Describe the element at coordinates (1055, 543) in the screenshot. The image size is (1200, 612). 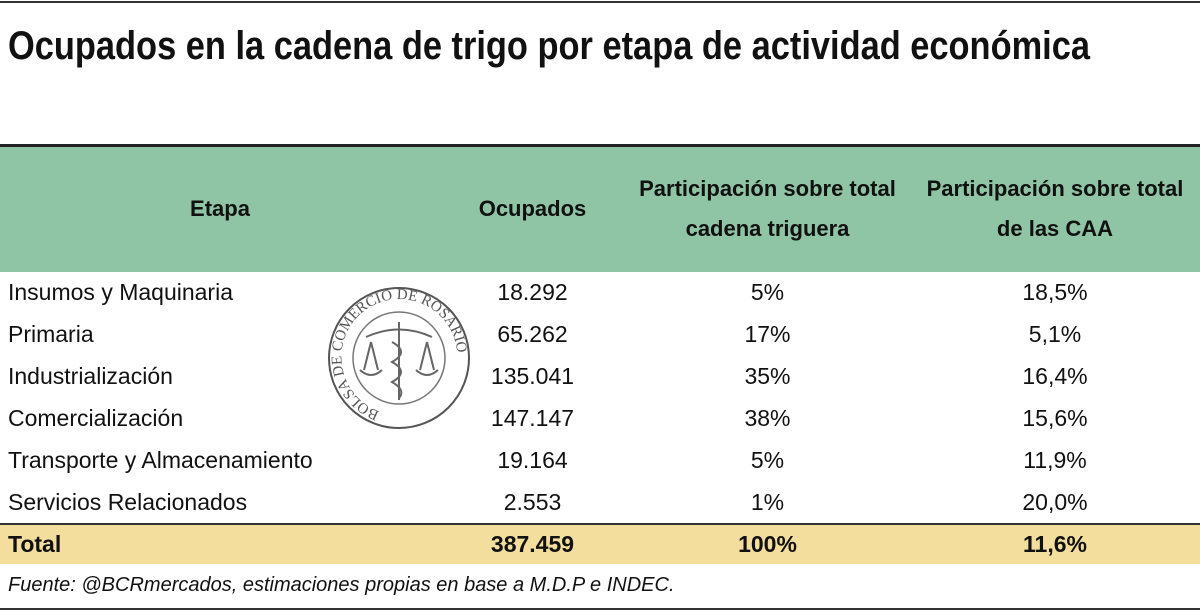
I see `table-cell: 11,6%` at that location.